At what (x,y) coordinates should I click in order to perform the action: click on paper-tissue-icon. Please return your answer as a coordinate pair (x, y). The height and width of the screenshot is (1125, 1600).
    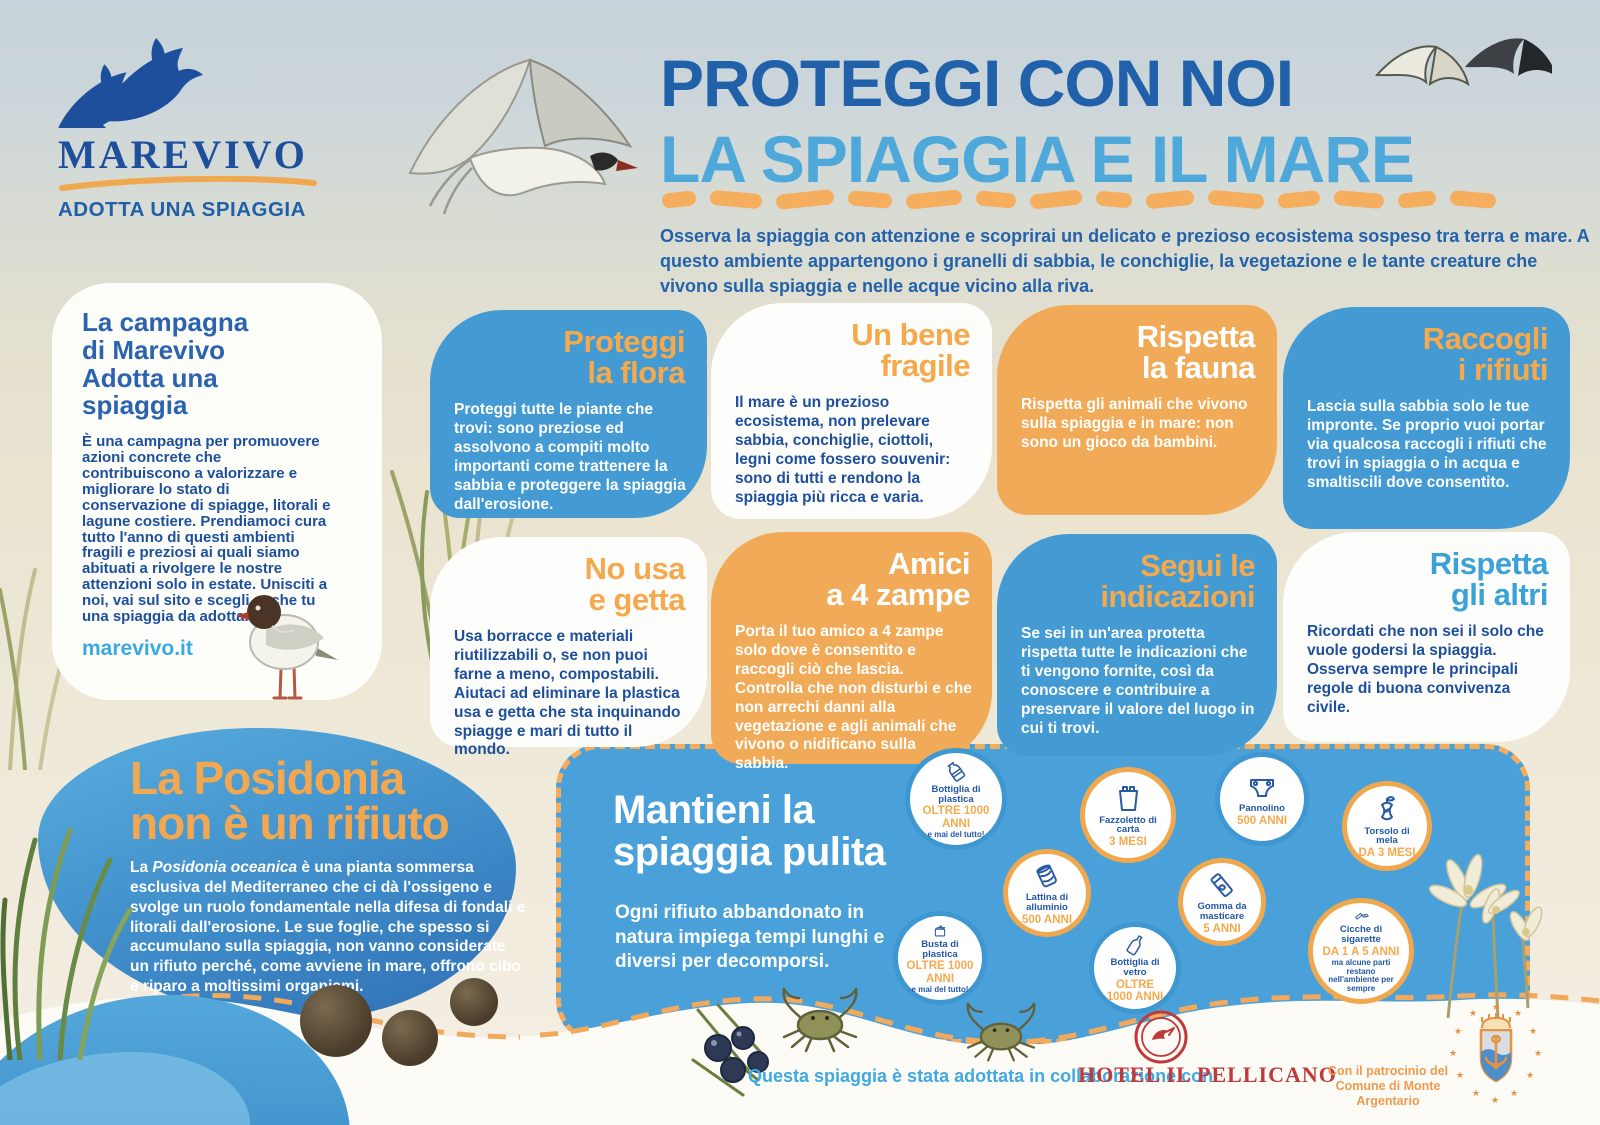
    Looking at the image, I should click on (1128, 798).